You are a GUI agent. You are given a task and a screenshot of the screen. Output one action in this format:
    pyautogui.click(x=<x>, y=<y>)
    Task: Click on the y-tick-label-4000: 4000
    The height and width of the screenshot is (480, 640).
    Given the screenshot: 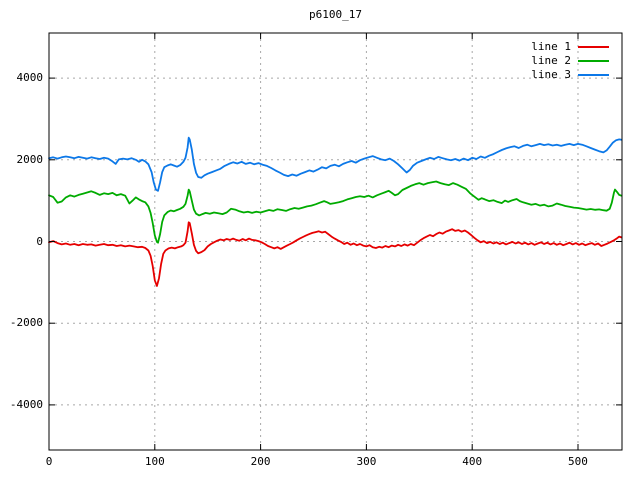 What is the action you would take?
    pyautogui.click(x=30, y=78)
    